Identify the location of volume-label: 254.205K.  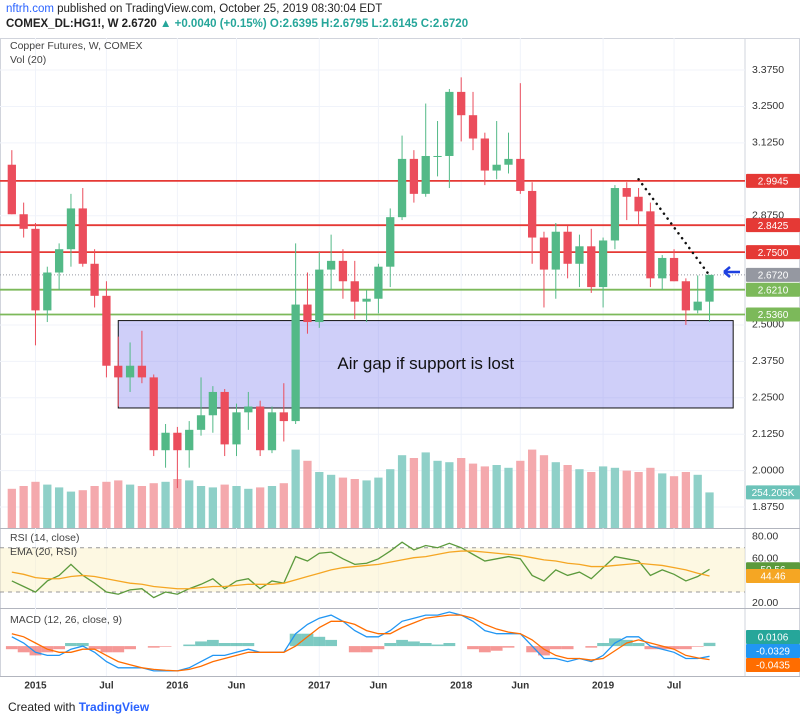
(773, 493).